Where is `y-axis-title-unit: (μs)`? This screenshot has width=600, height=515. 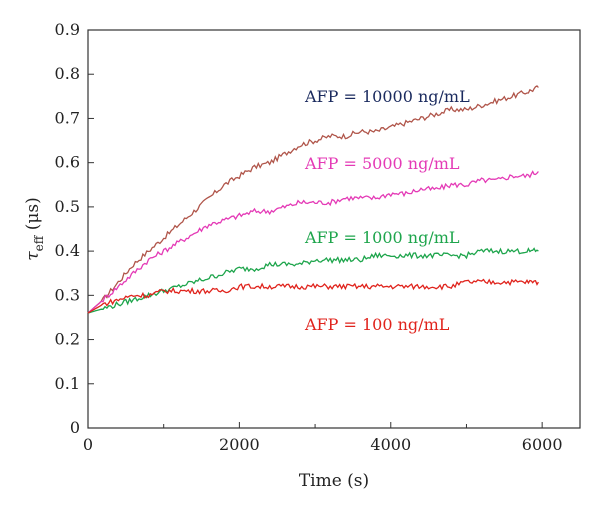 y-axis-title-unit: (μs) is located at coordinates (33, 216).